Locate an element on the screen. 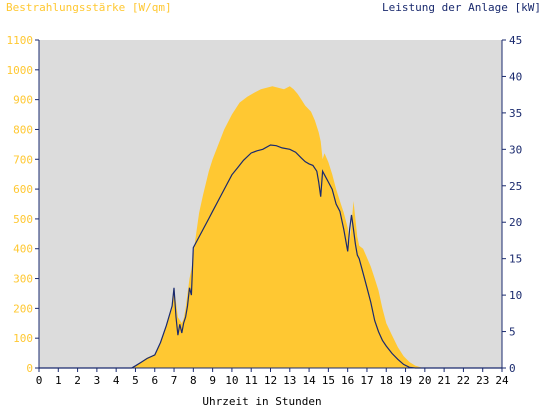 Image resolution: width=544 pixels, height=408 pixels. x-tick-label: 12 is located at coordinates (270, 380).